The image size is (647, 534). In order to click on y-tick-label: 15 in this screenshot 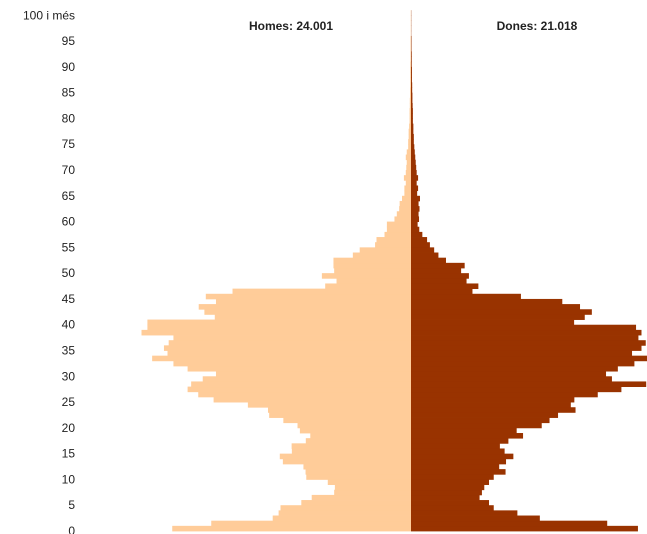, I will do `click(69, 454)`.